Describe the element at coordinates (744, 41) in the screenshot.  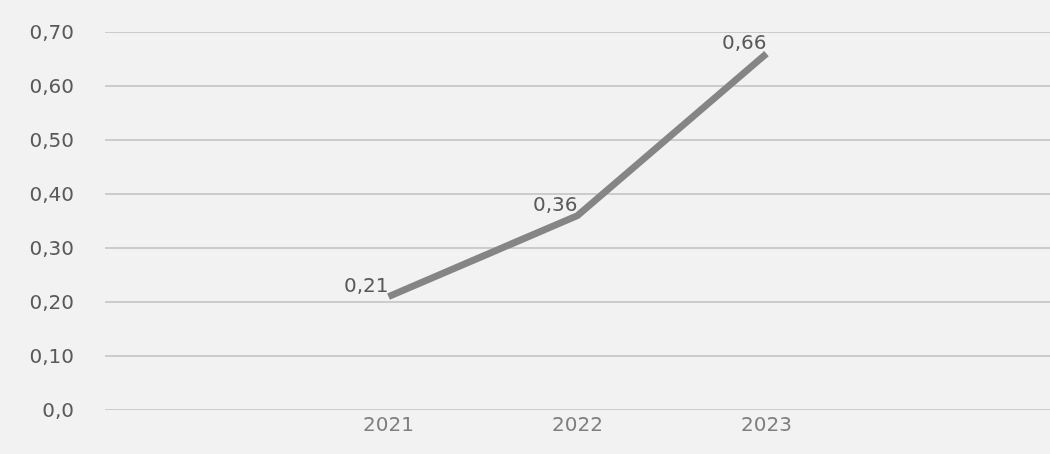
I see `data-label: 0,66` at that location.